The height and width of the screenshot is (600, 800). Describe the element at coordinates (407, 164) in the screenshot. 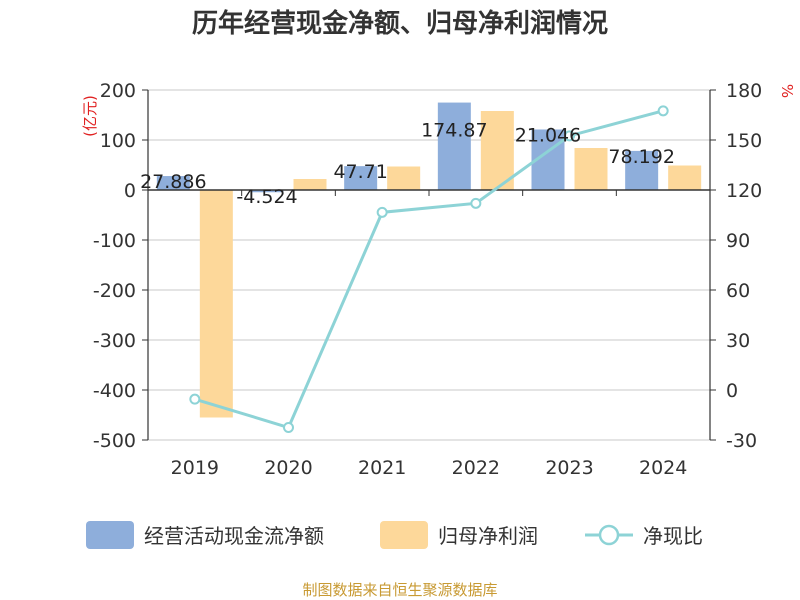

I see `data-labels: 27.886 -4.524 47.71 174.87 21.046 78.192` at that location.